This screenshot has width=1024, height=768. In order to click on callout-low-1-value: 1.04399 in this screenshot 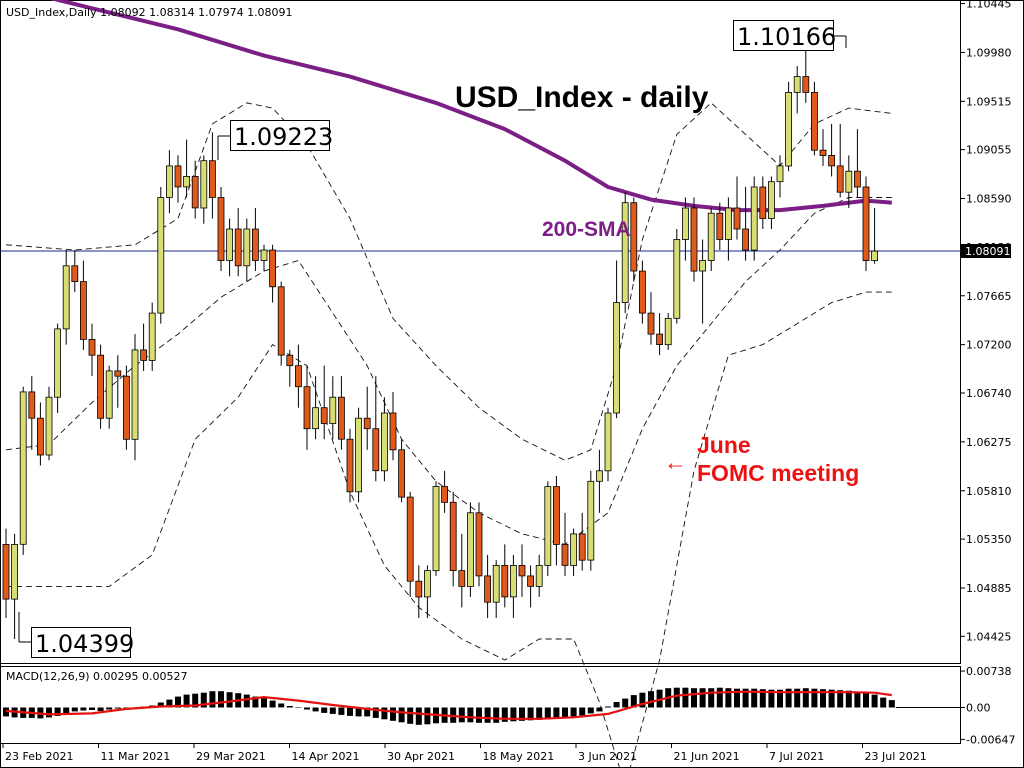, I will do `click(84, 644)`.